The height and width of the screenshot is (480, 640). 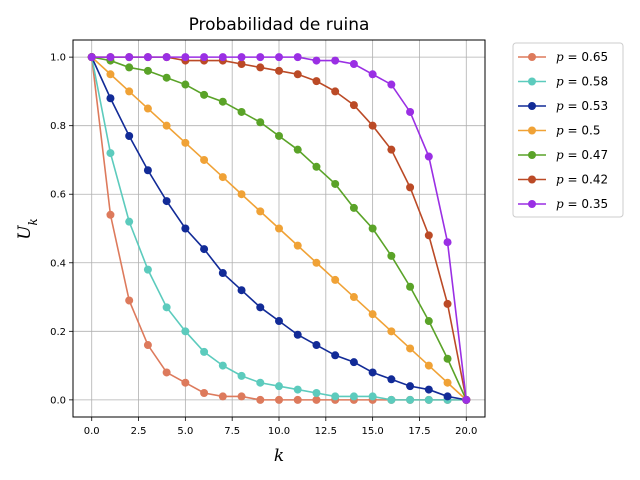 I want to click on y-axis-label: Uk, so click(x=27, y=229).